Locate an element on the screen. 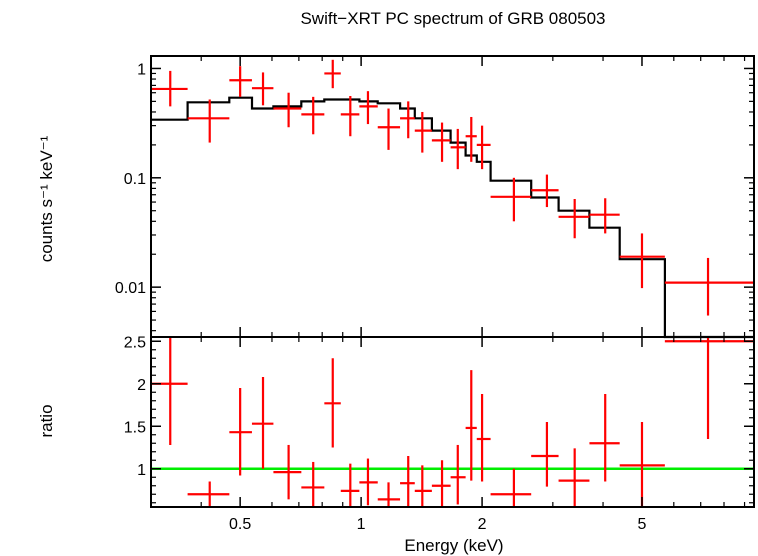 This screenshot has height=556, width=758. spectrum-y-tick-label: 0.01 is located at coordinates (130, 288).